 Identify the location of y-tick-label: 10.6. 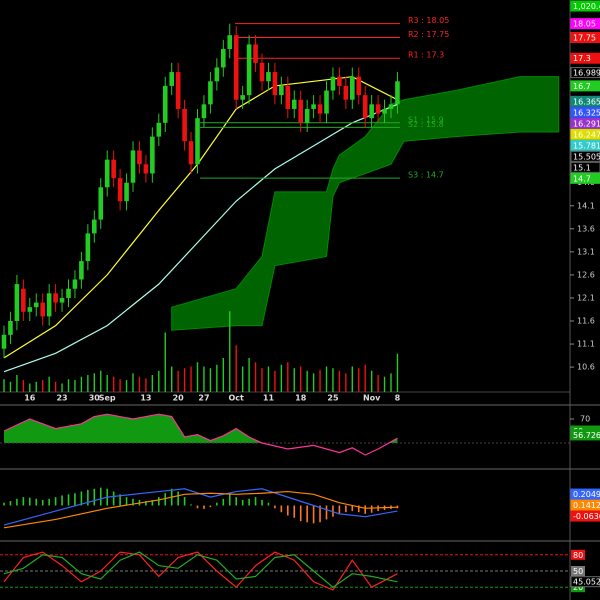
(586, 367).